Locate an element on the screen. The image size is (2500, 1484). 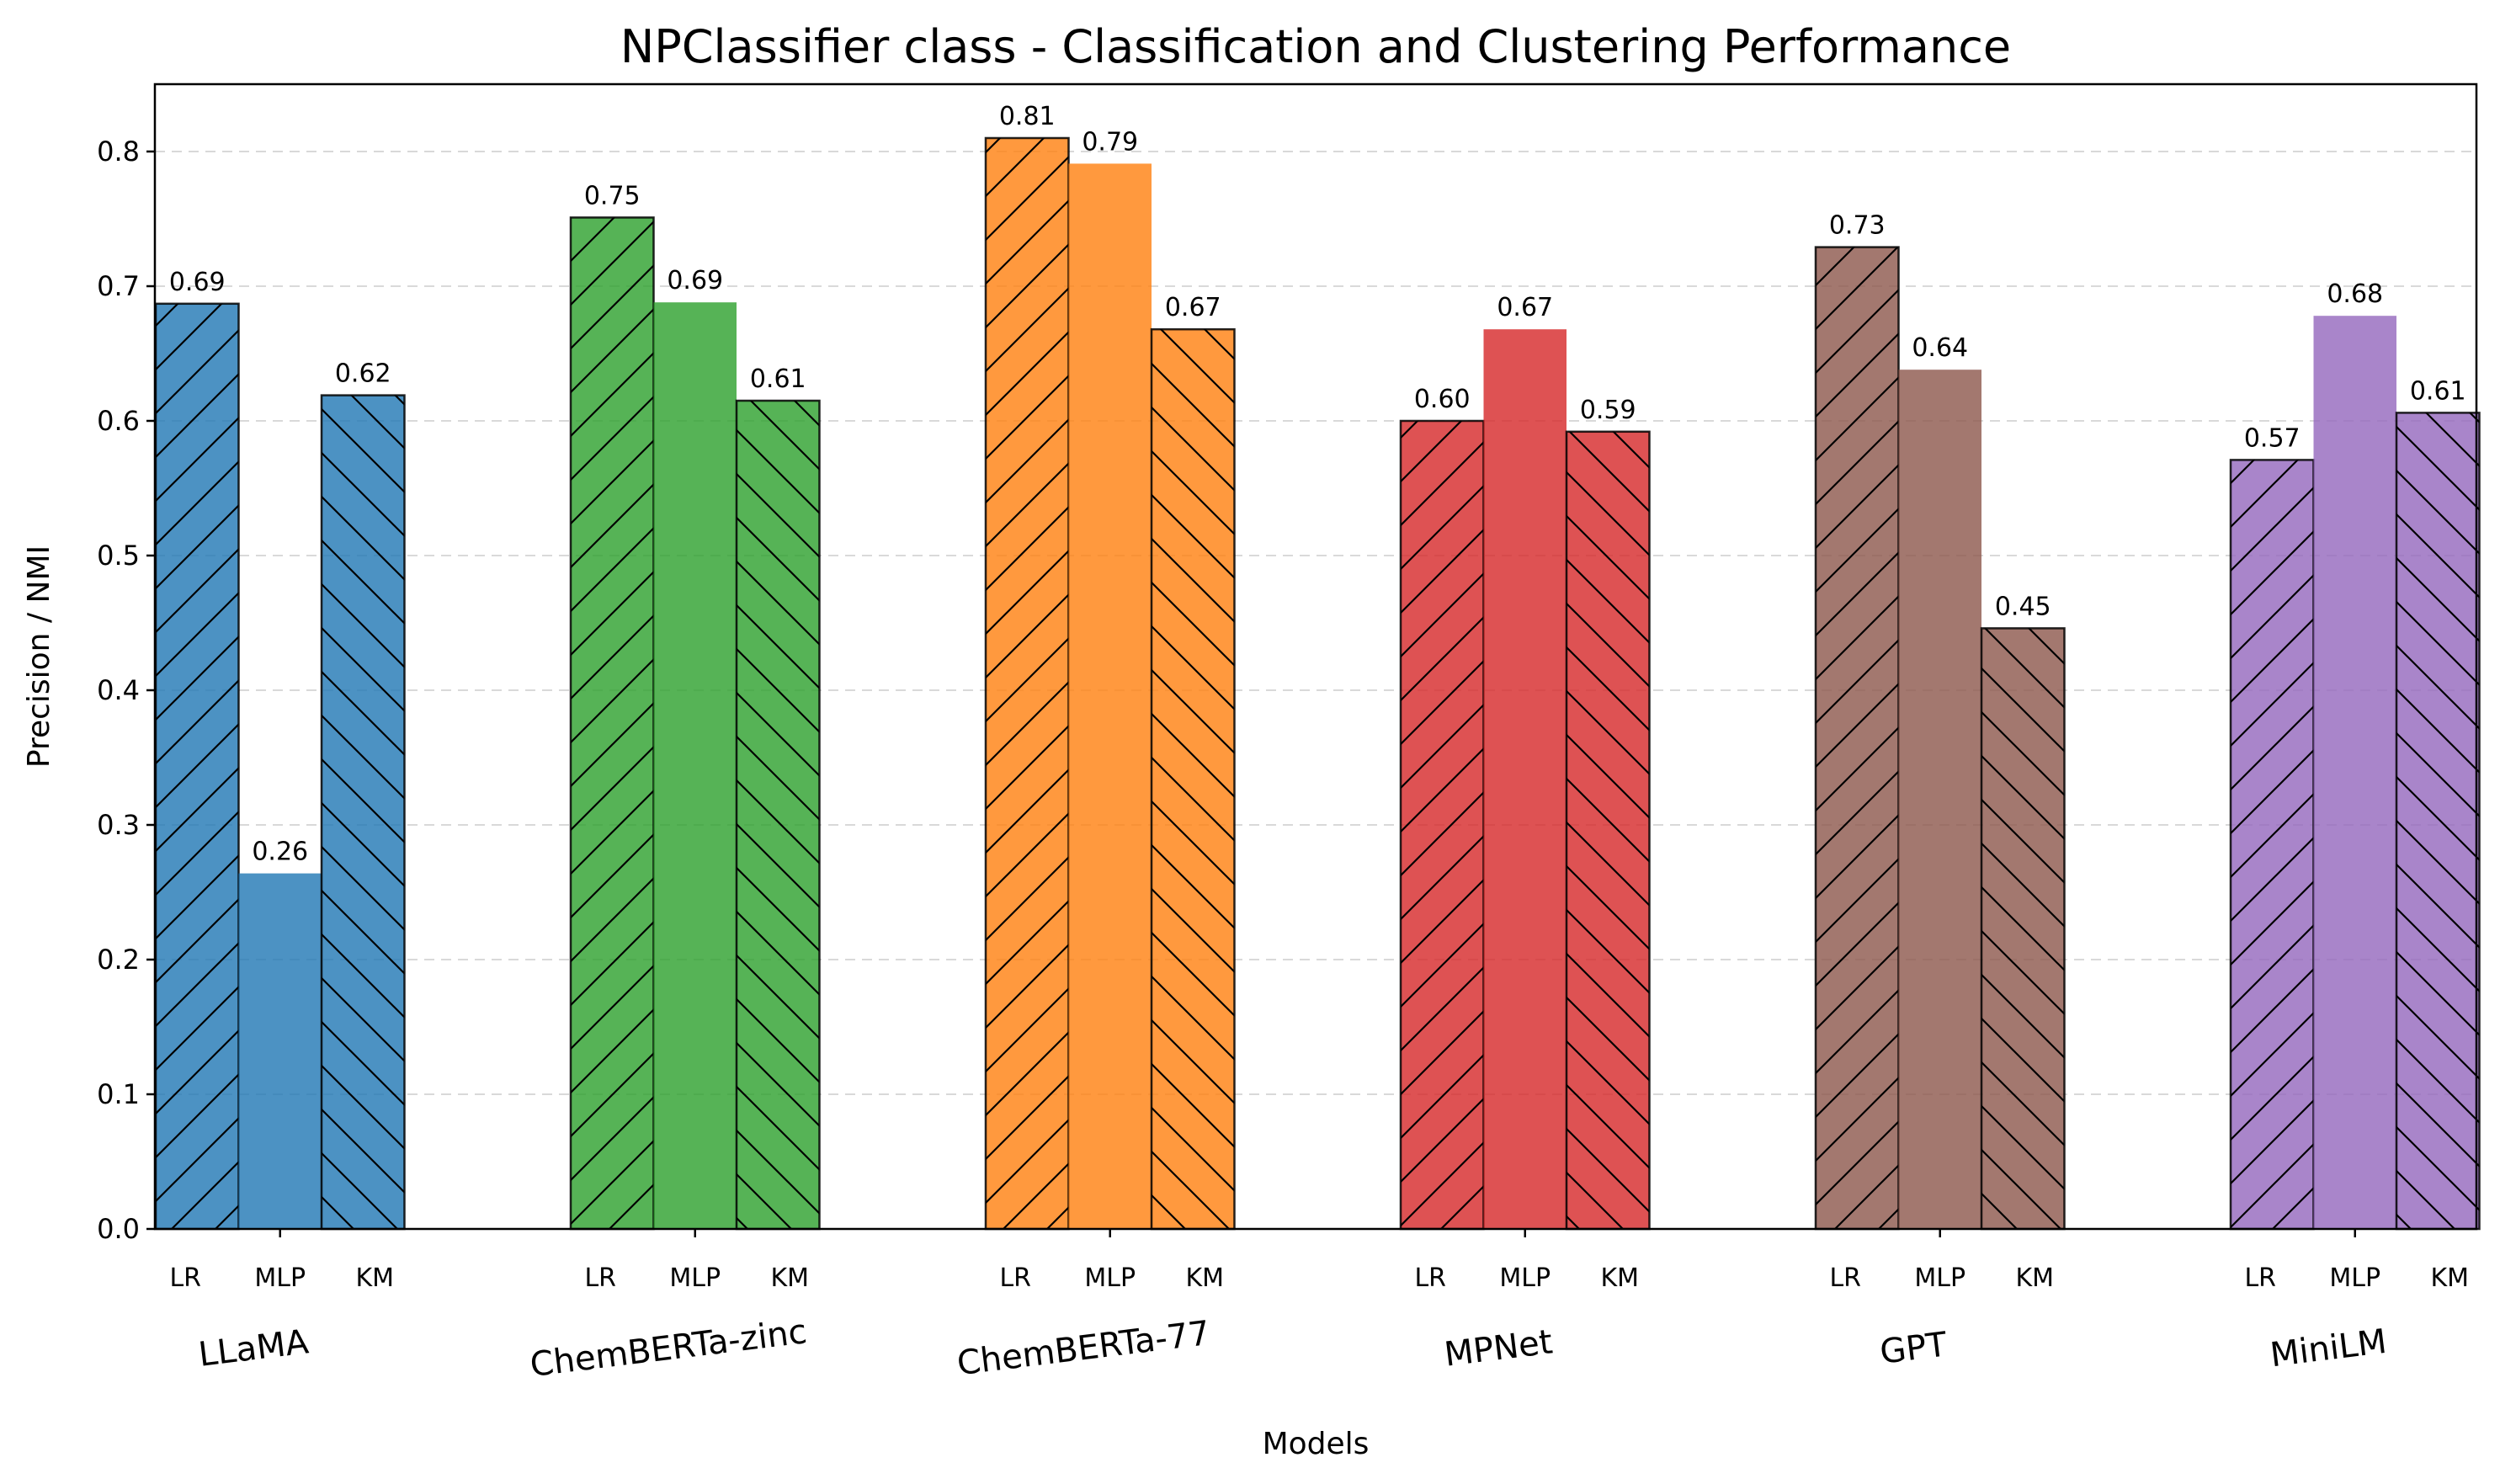
model-label: ChemBERTa-77 is located at coordinates (1083, 1348).